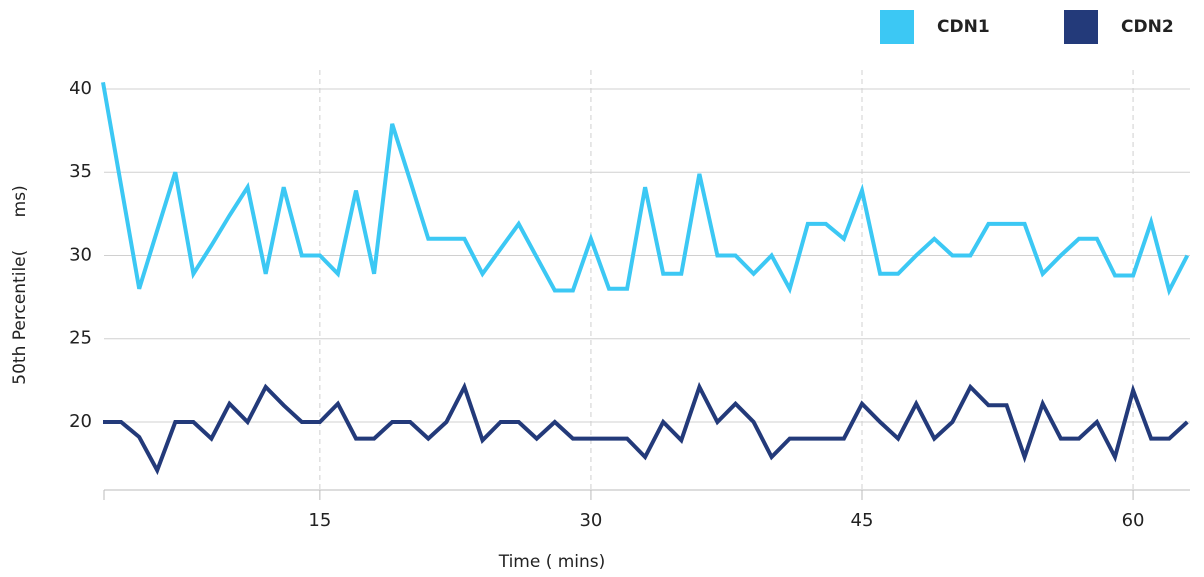 The height and width of the screenshot is (577, 1204). What do you see at coordinates (80, 421) in the screenshot?
I see `y-tick-label: 20` at bounding box center [80, 421].